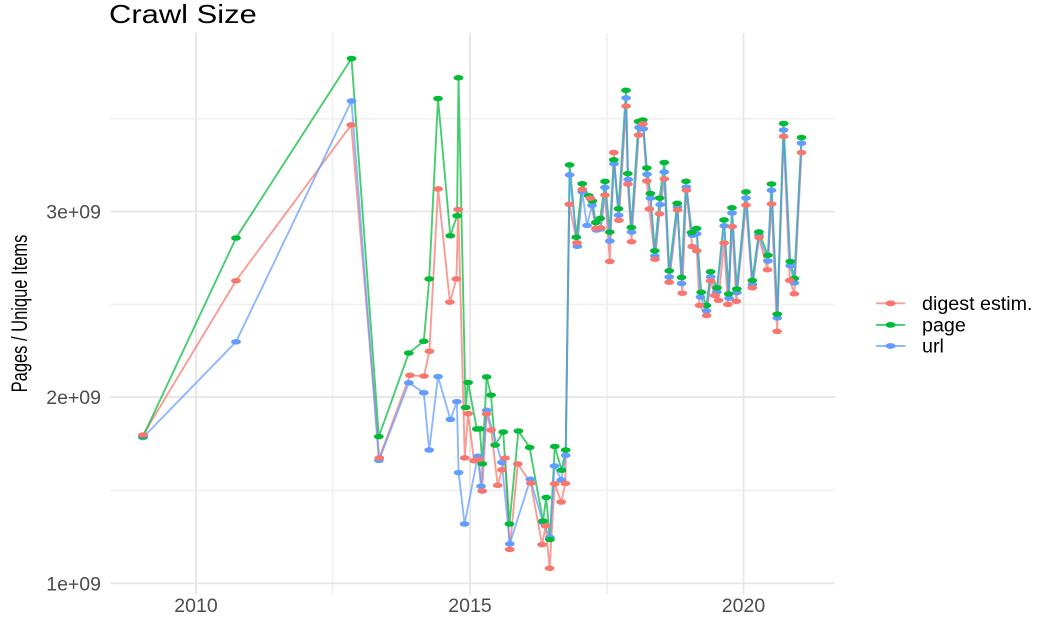  What do you see at coordinates (944, 325) in the screenshot?
I see `svg-text: page` at bounding box center [944, 325].